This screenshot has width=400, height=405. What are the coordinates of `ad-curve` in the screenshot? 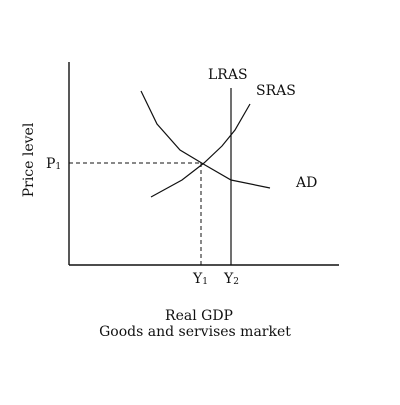 It's located at (205, 139).